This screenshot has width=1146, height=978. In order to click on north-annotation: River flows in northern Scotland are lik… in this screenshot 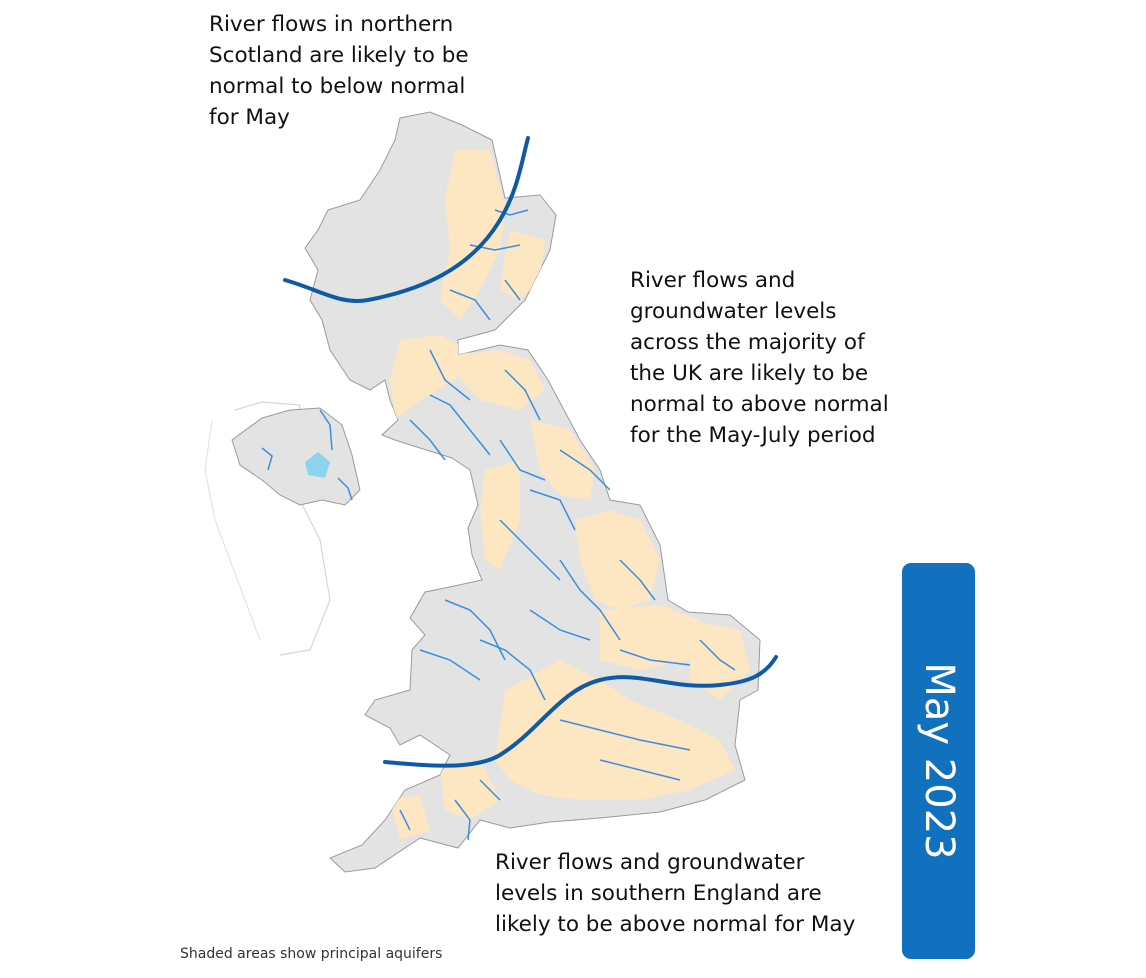, I will do `click(359, 71)`.